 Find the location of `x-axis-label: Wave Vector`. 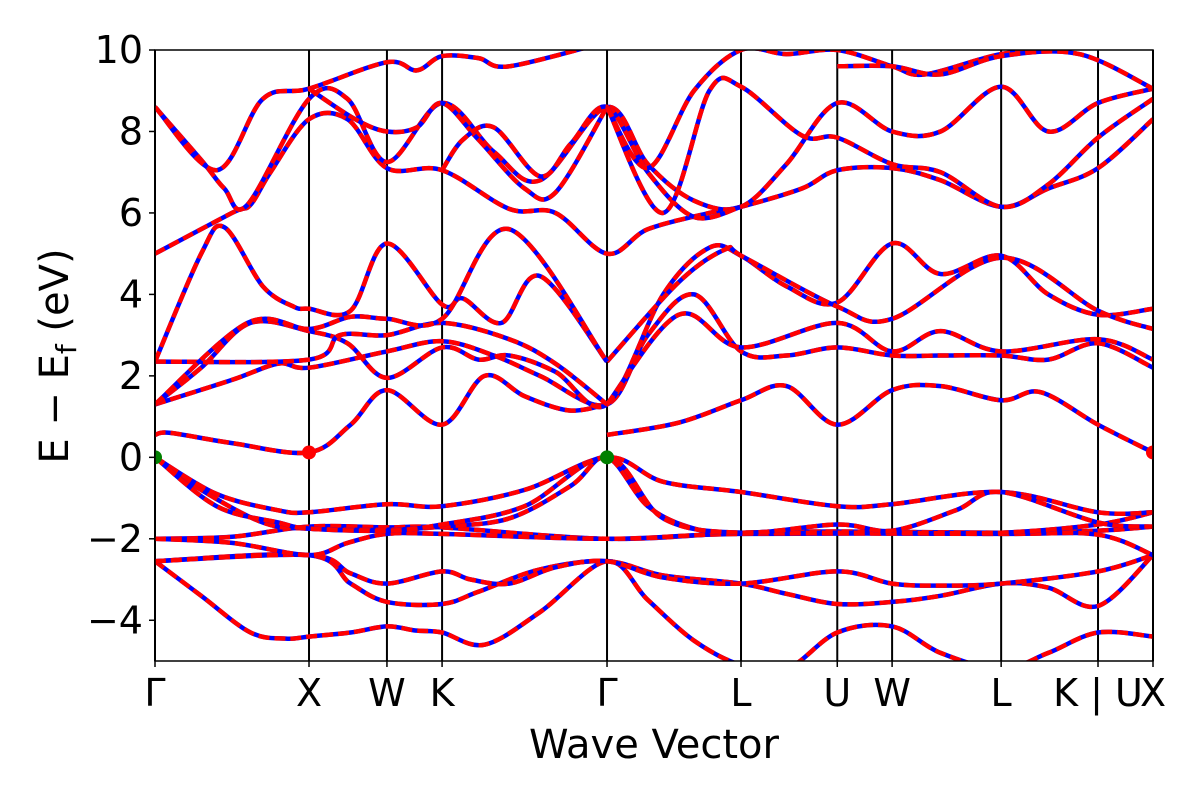

x-axis-label: Wave Vector is located at coordinates (654, 745).